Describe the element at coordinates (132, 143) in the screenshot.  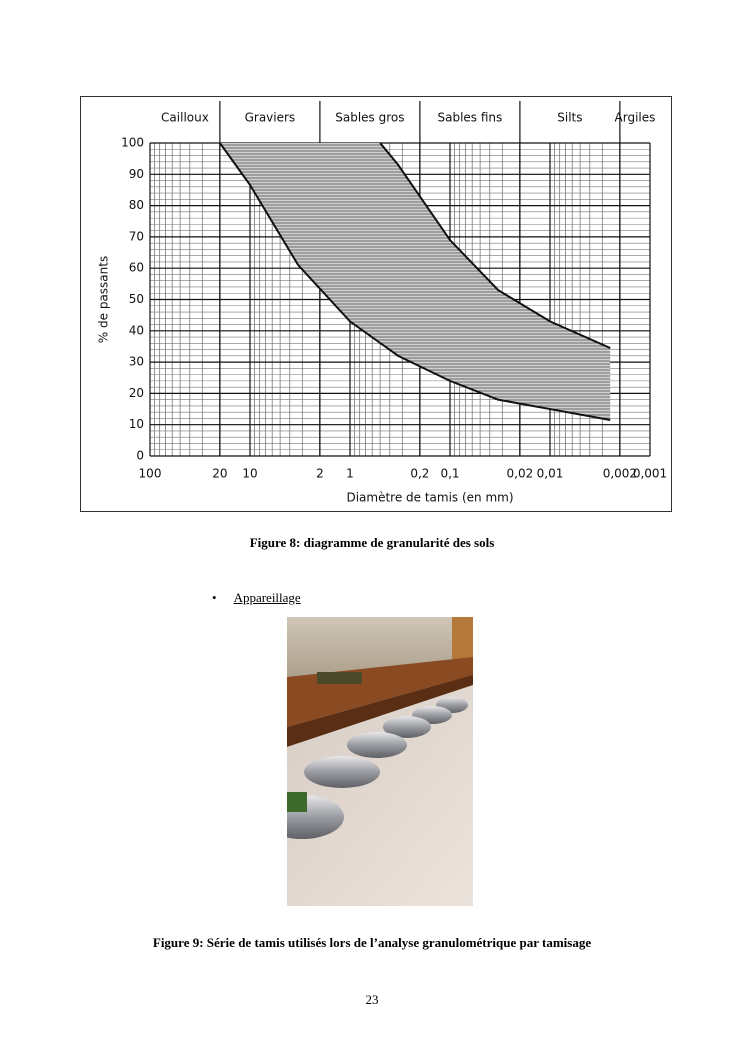
I see `y-tick-label: 100` at that location.